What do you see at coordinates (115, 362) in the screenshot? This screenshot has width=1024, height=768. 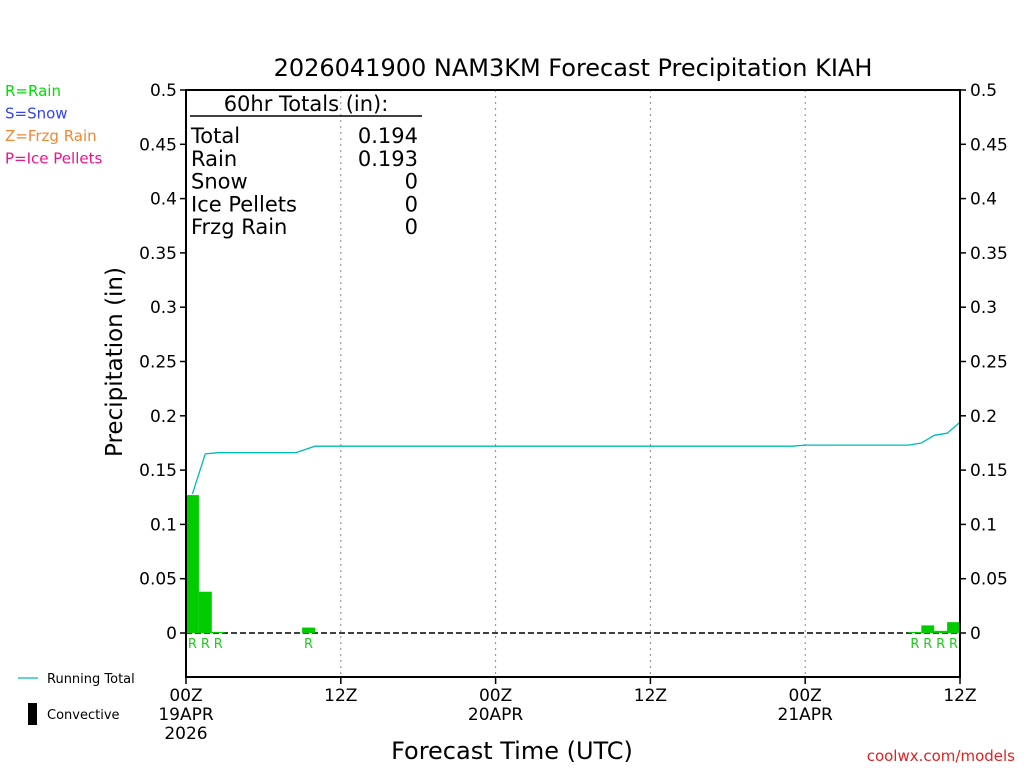 I see `y-axis-label: Precipitation (in)` at bounding box center [115, 362].